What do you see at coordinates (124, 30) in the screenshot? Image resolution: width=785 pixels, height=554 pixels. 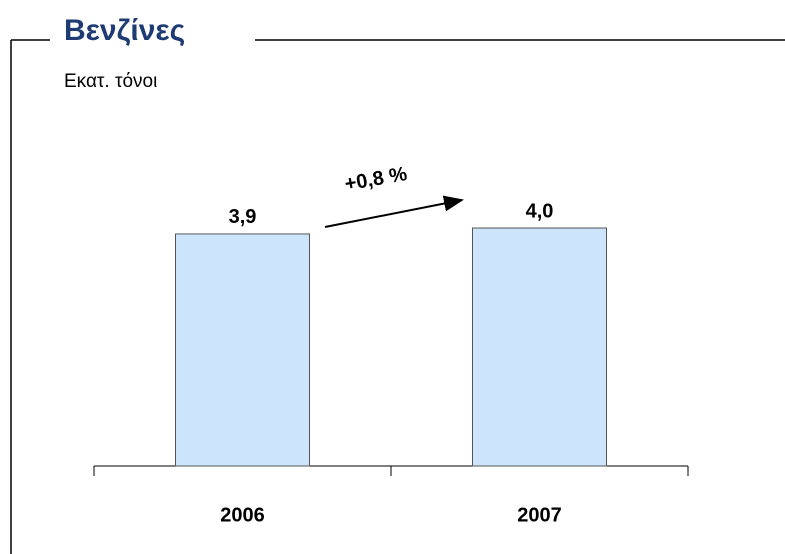 I see `chart-title: Βενζίνες` at bounding box center [124, 30].